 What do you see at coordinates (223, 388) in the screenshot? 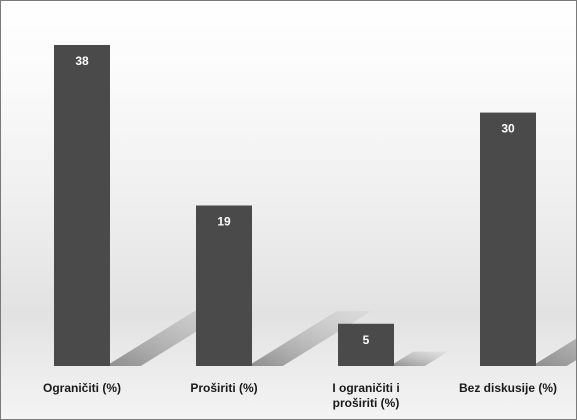
I see `category-label: Proširiti (%)` at bounding box center [223, 388].